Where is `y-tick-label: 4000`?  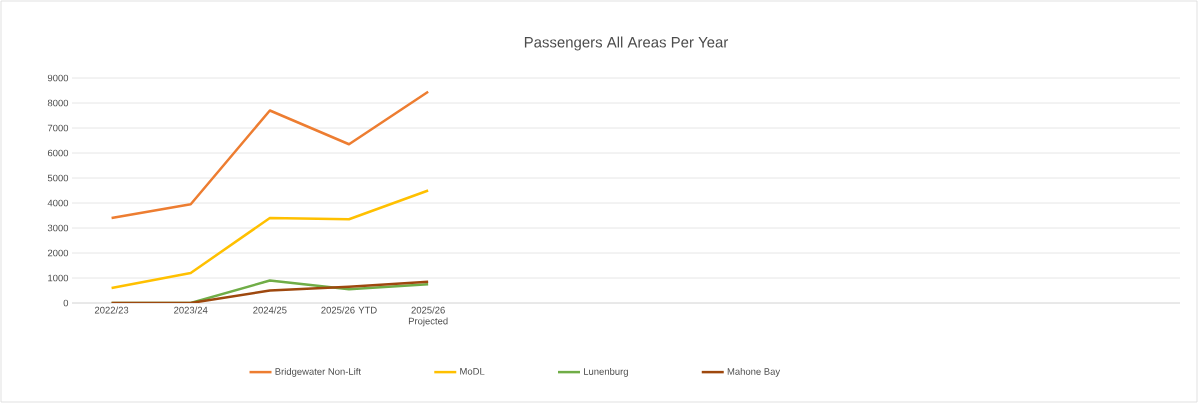
y-tick-label: 4000 is located at coordinates (58, 203).